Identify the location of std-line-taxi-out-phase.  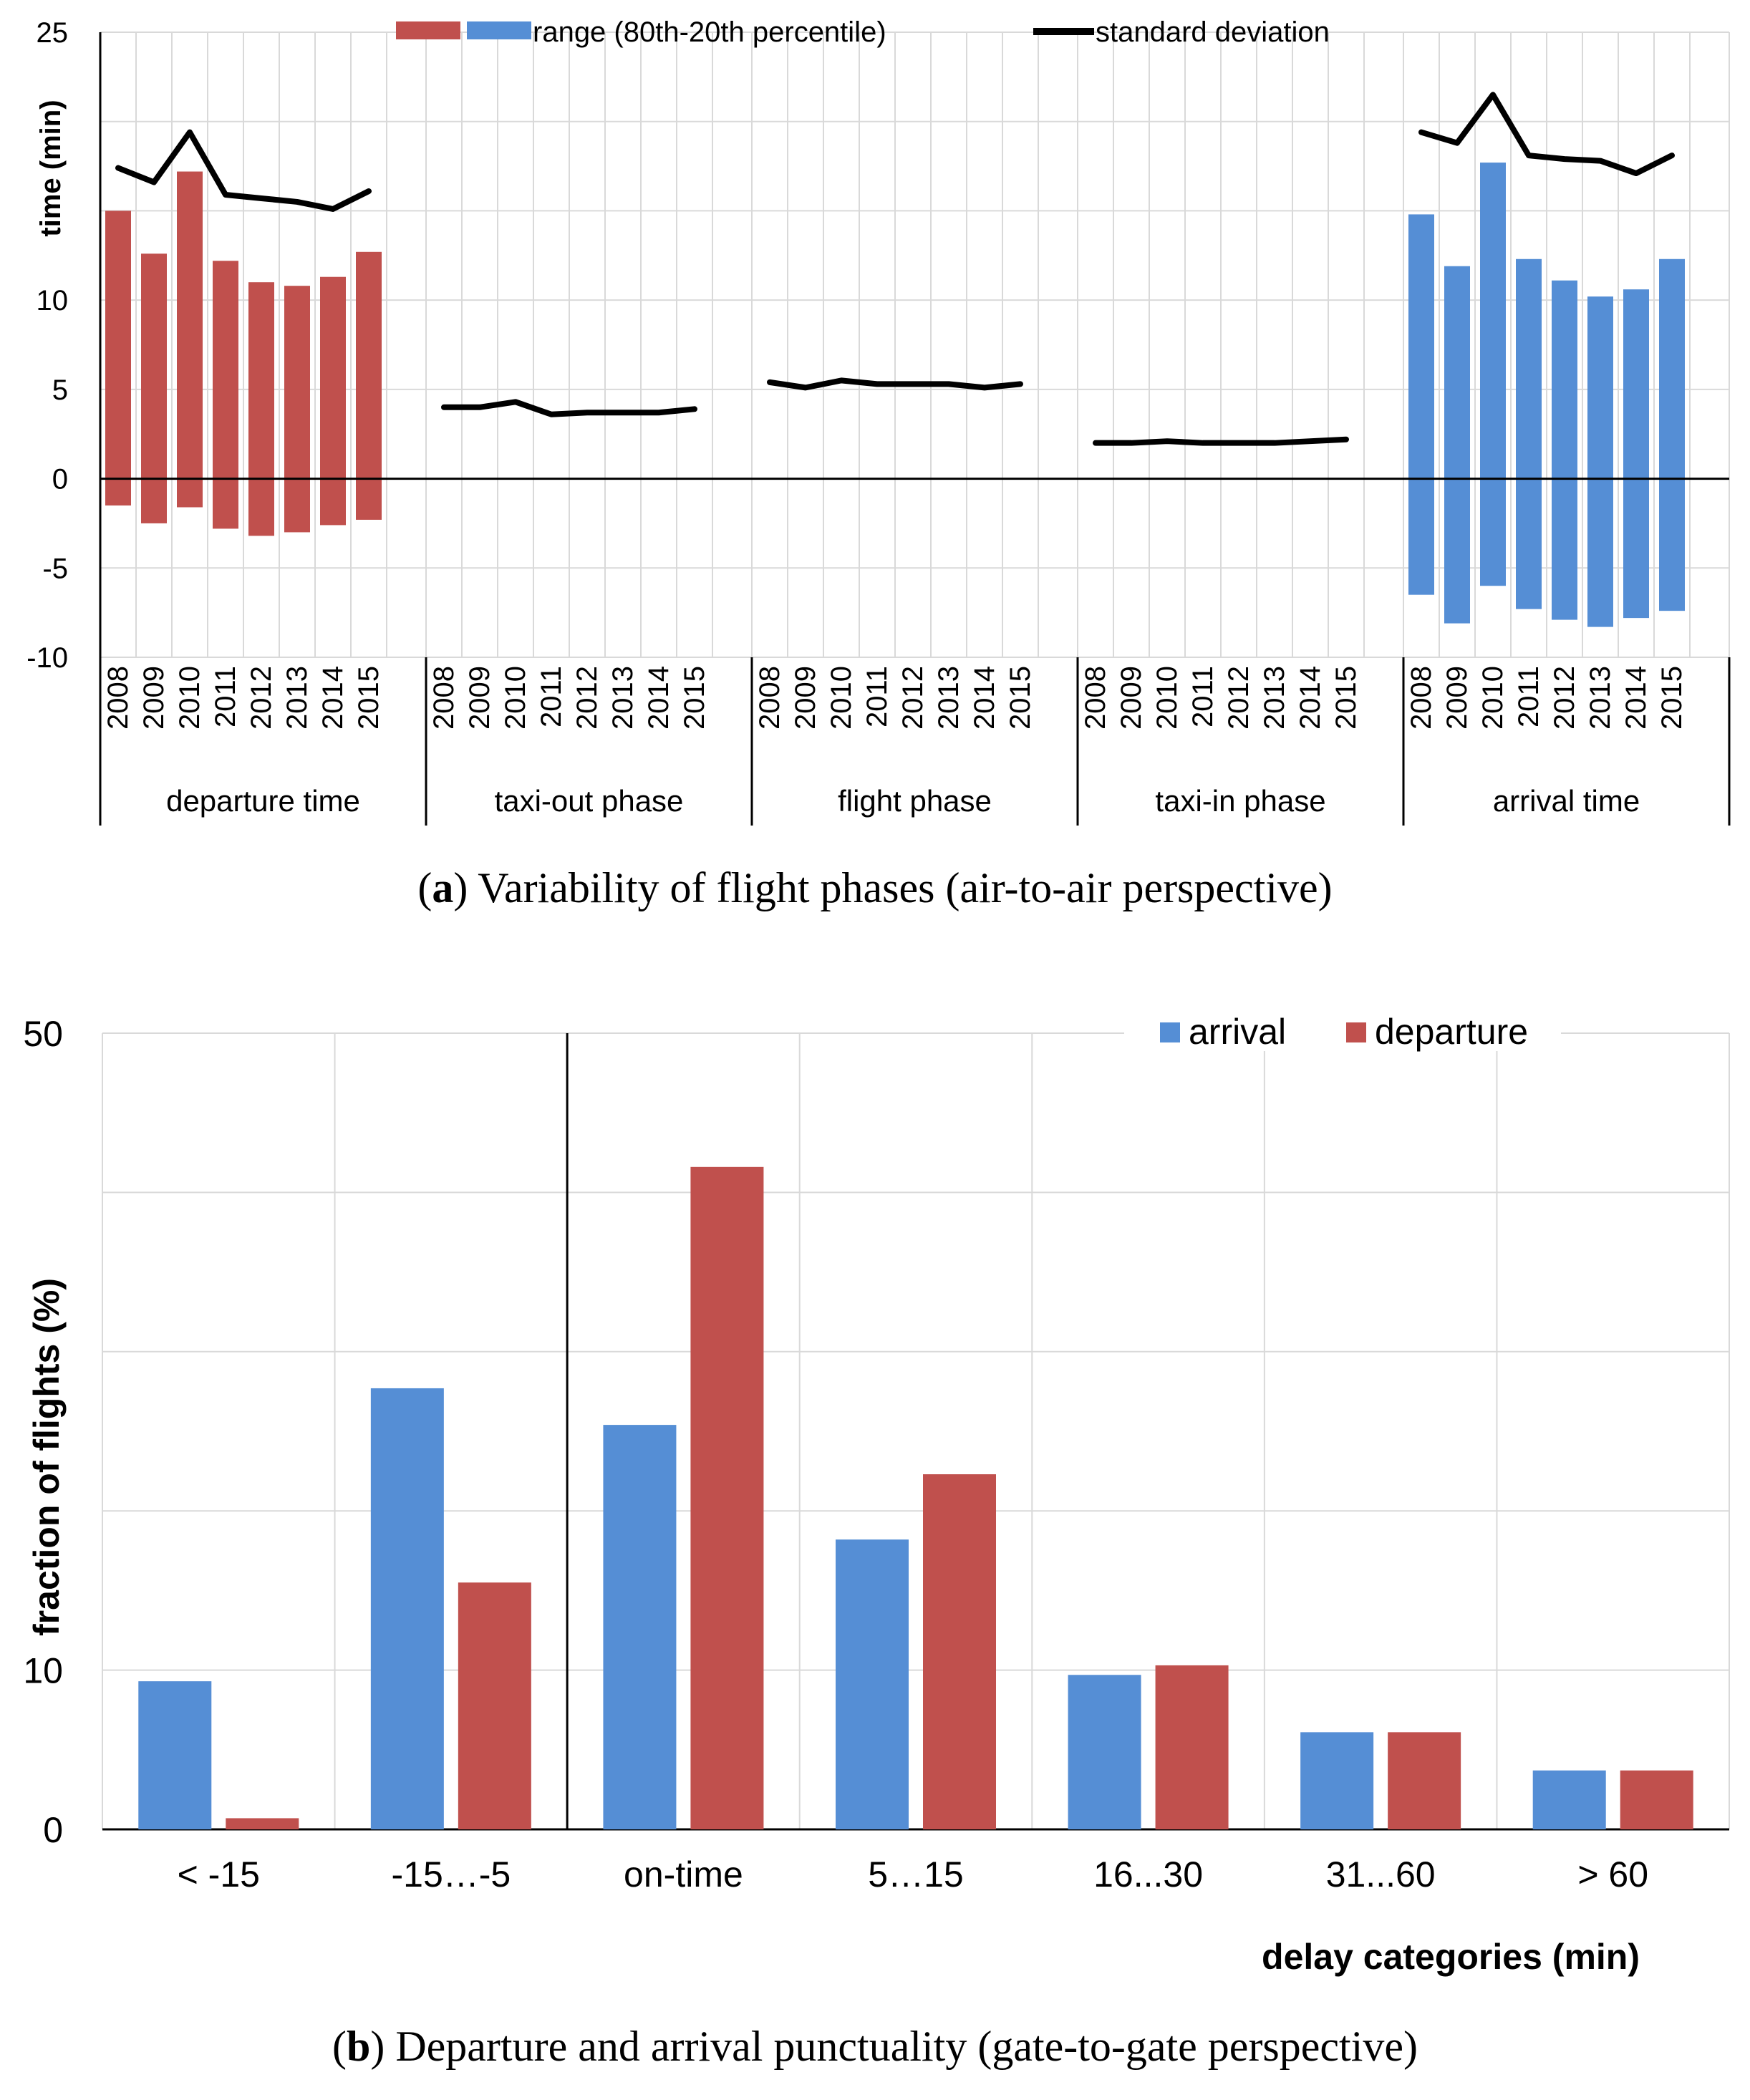
(569, 408).